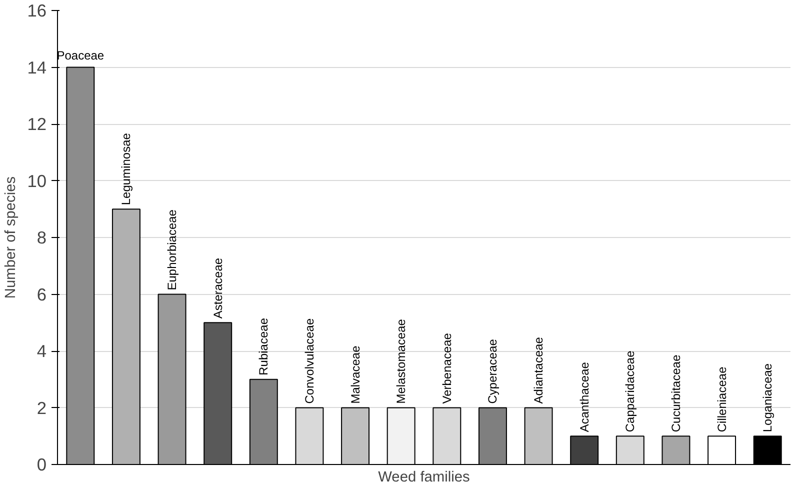 The width and height of the screenshot is (800, 488). Describe the element at coordinates (675, 393) in the screenshot. I see `x-tick-label: Cucurbitaceae` at that location.